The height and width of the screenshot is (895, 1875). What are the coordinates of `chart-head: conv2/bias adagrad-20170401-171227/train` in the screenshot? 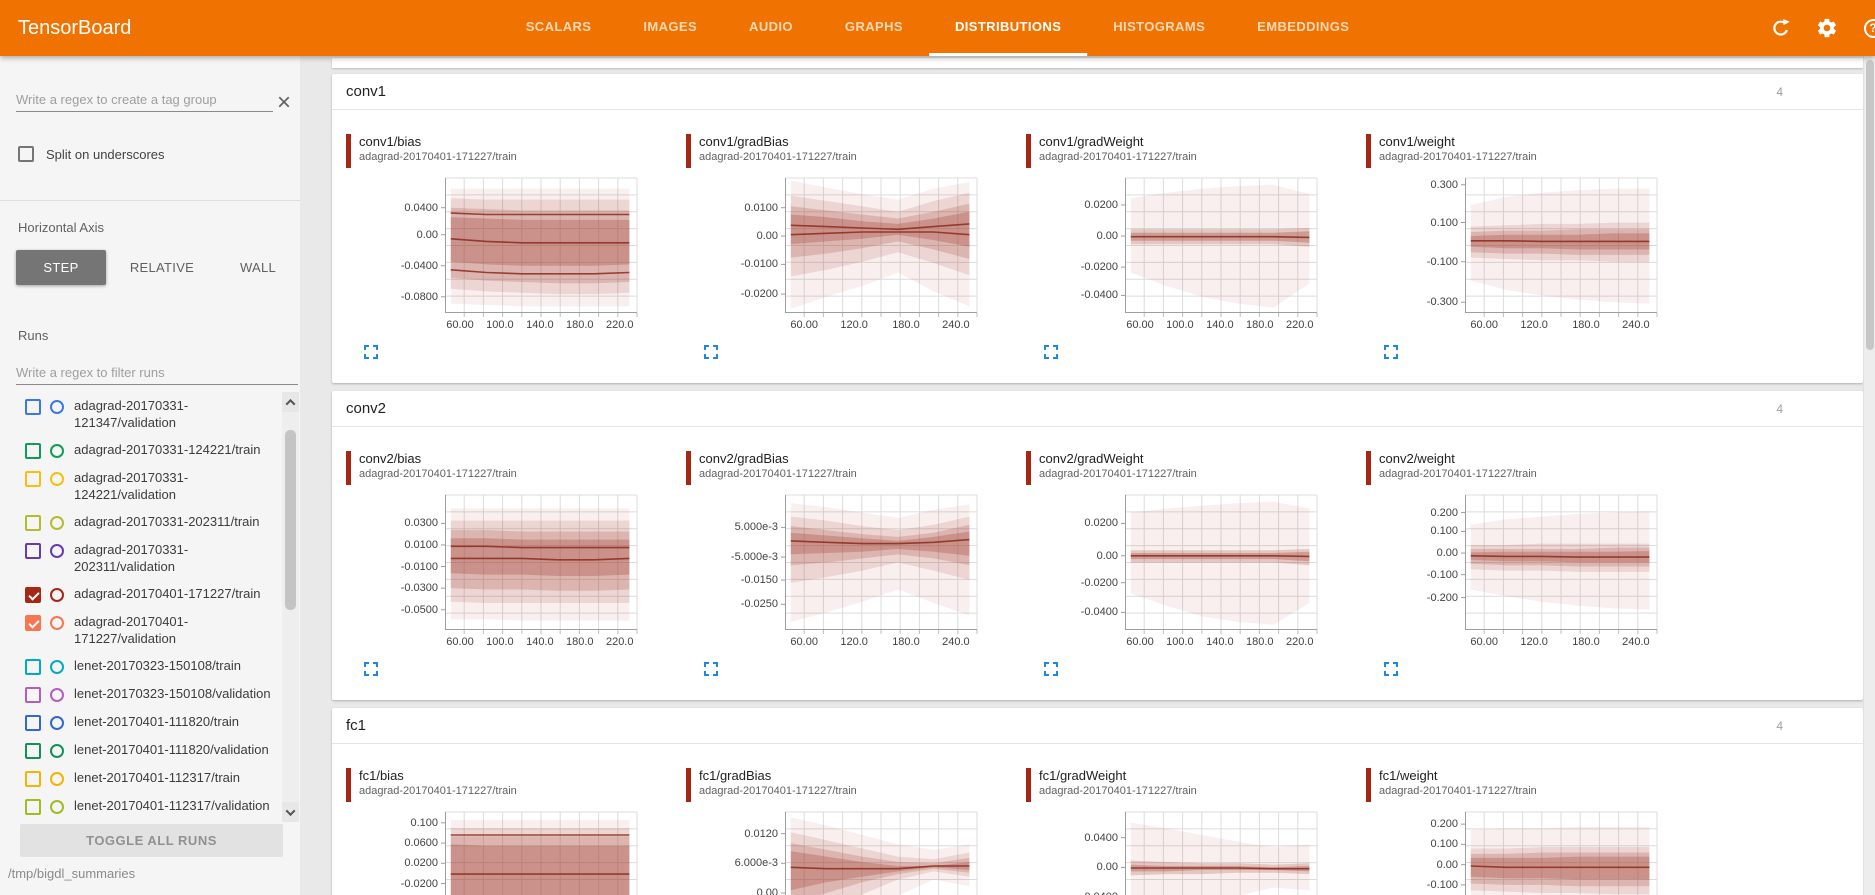 It's located at (516, 468).